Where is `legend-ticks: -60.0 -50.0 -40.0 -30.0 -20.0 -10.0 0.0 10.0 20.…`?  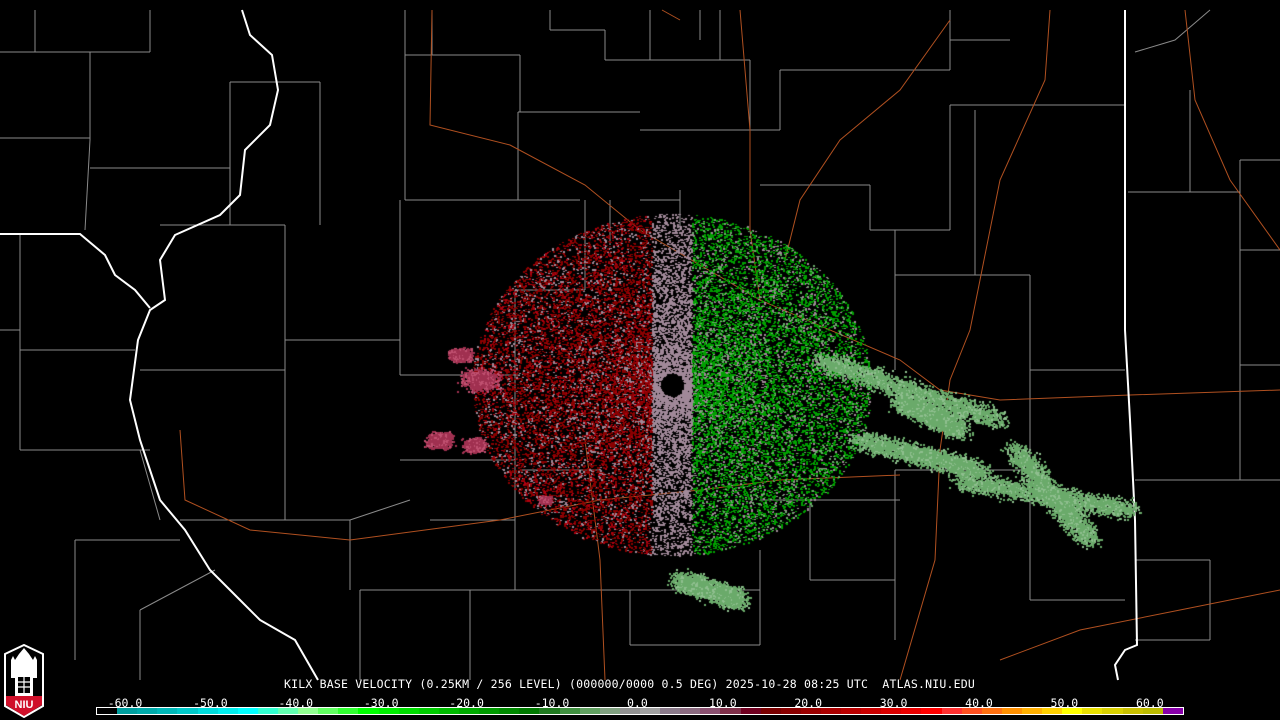
legend-ticks: -60.0 -50.0 -40.0 -30.0 -20.0 -10.0 0.0 10.0 20.… is located at coordinates (640, 703).